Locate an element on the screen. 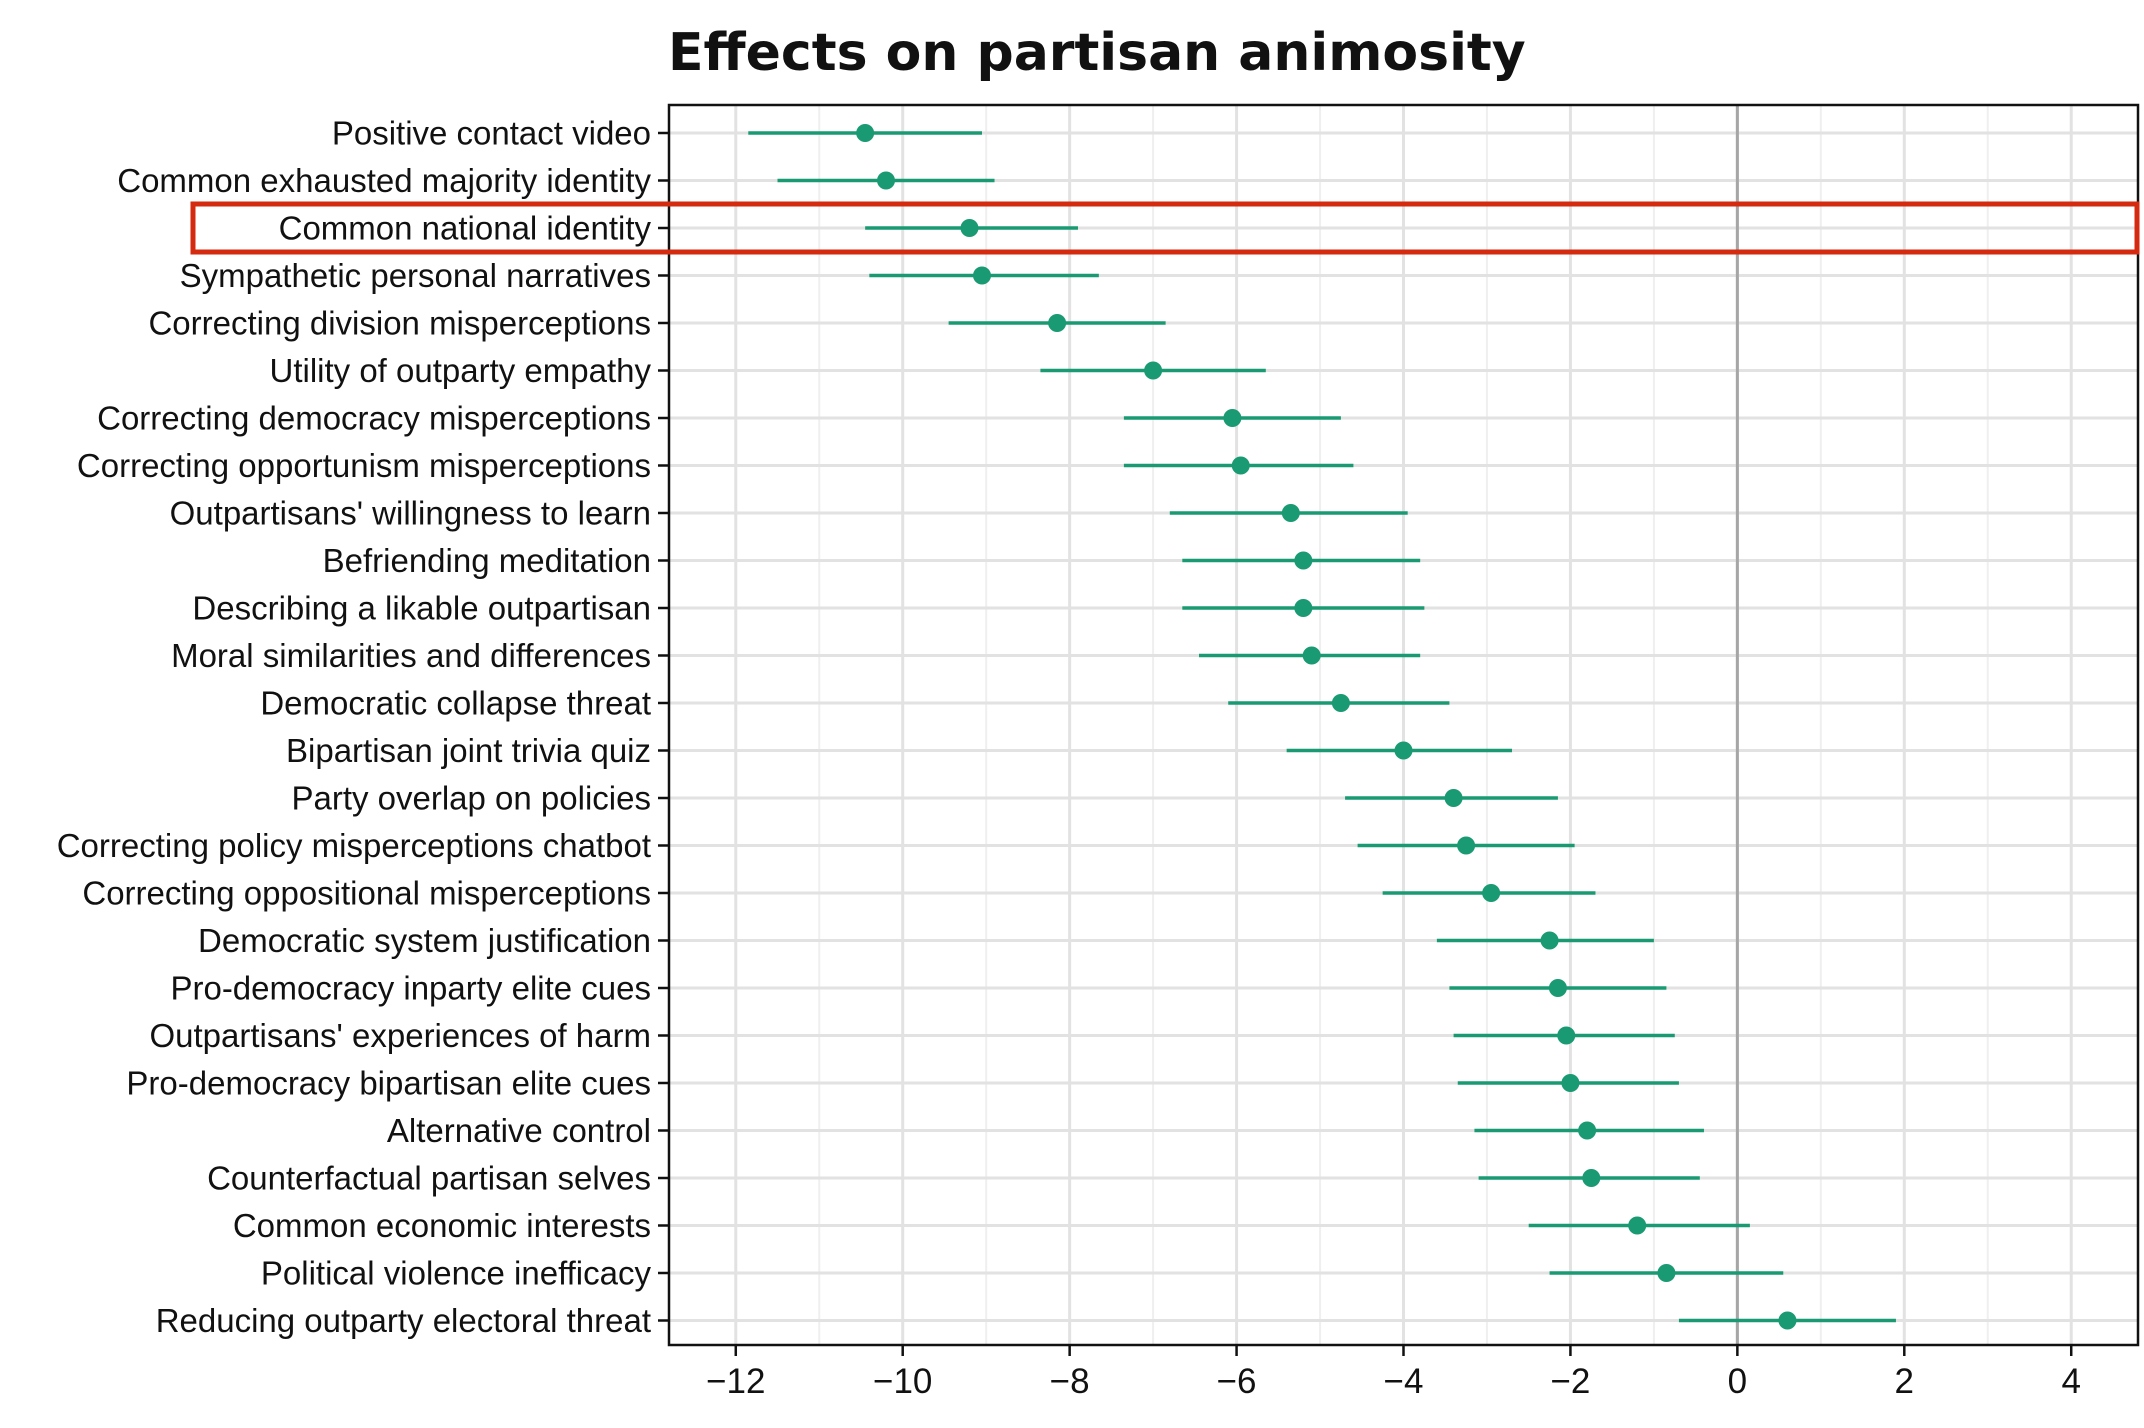  y-tick-label: Utility of outparty empathy is located at coordinates (461, 370).